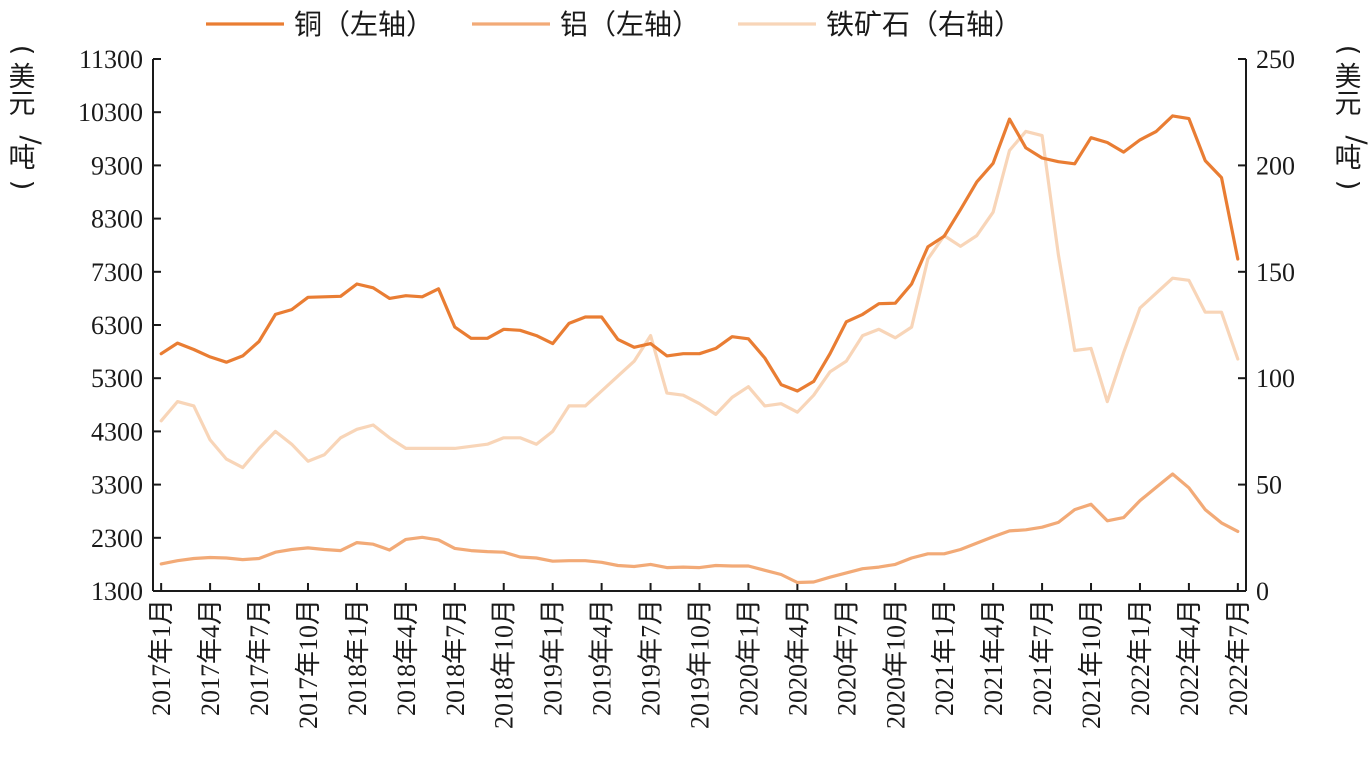  I want to click on x-tick-label: 2020年7月, so click(846, 657).